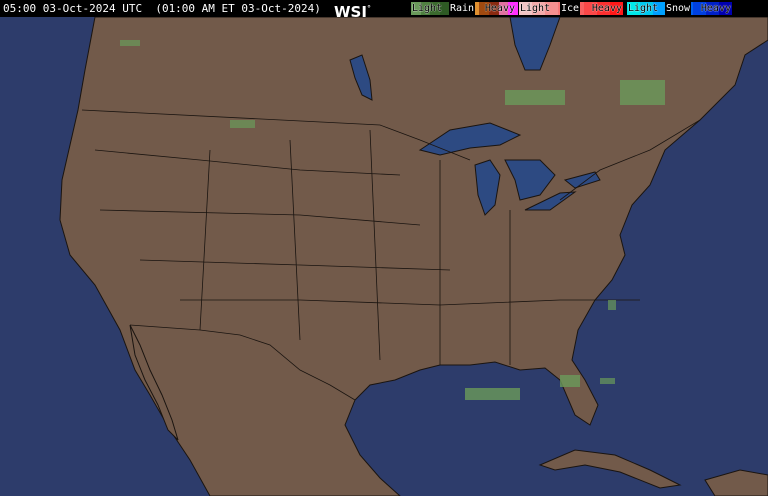 This screenshot has width=768, height=496. I want to click on legend-rain-heavy: Heavy, so click(499, 8).